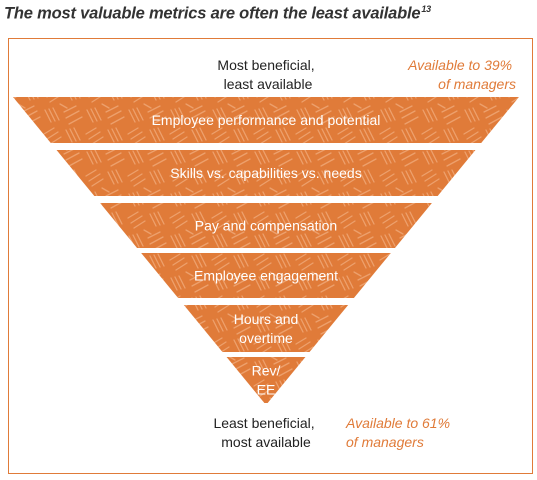 The width and height of the screenshot is (537, 480). Describe the element at coordinates (266, 338) in the screenshot. I see `level-label-line: overtime` at that location.